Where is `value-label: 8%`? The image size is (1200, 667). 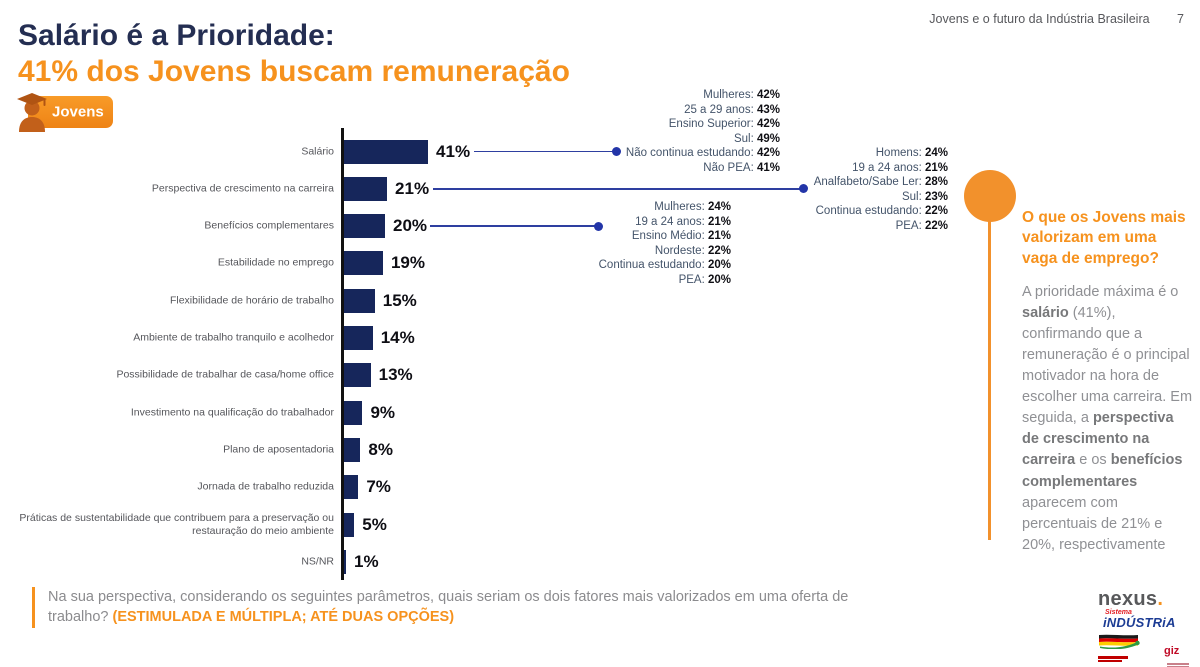 value-label: 8% is located at coordinates (380, 449).